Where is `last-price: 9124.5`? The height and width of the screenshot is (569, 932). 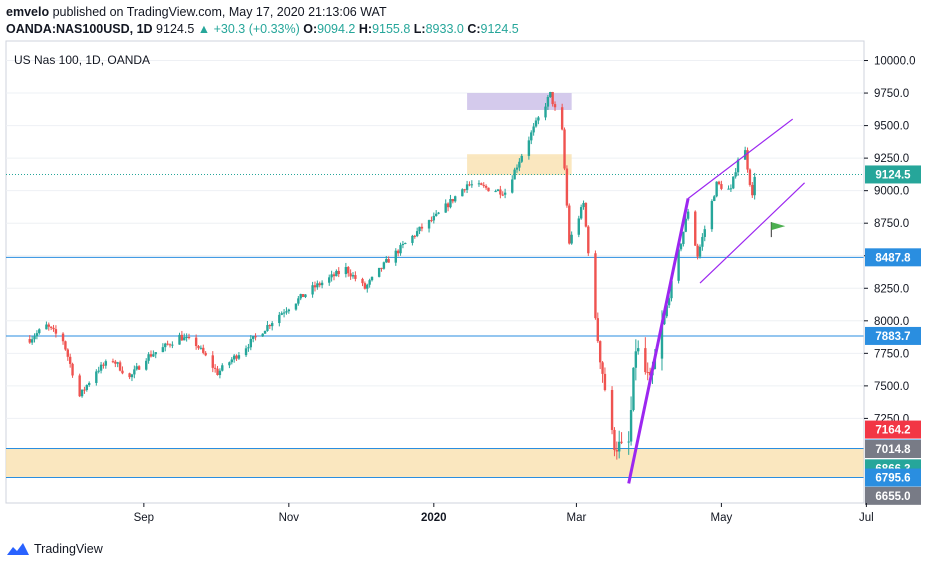
last-price: 9124.5 is located at coordinates (175, 29).